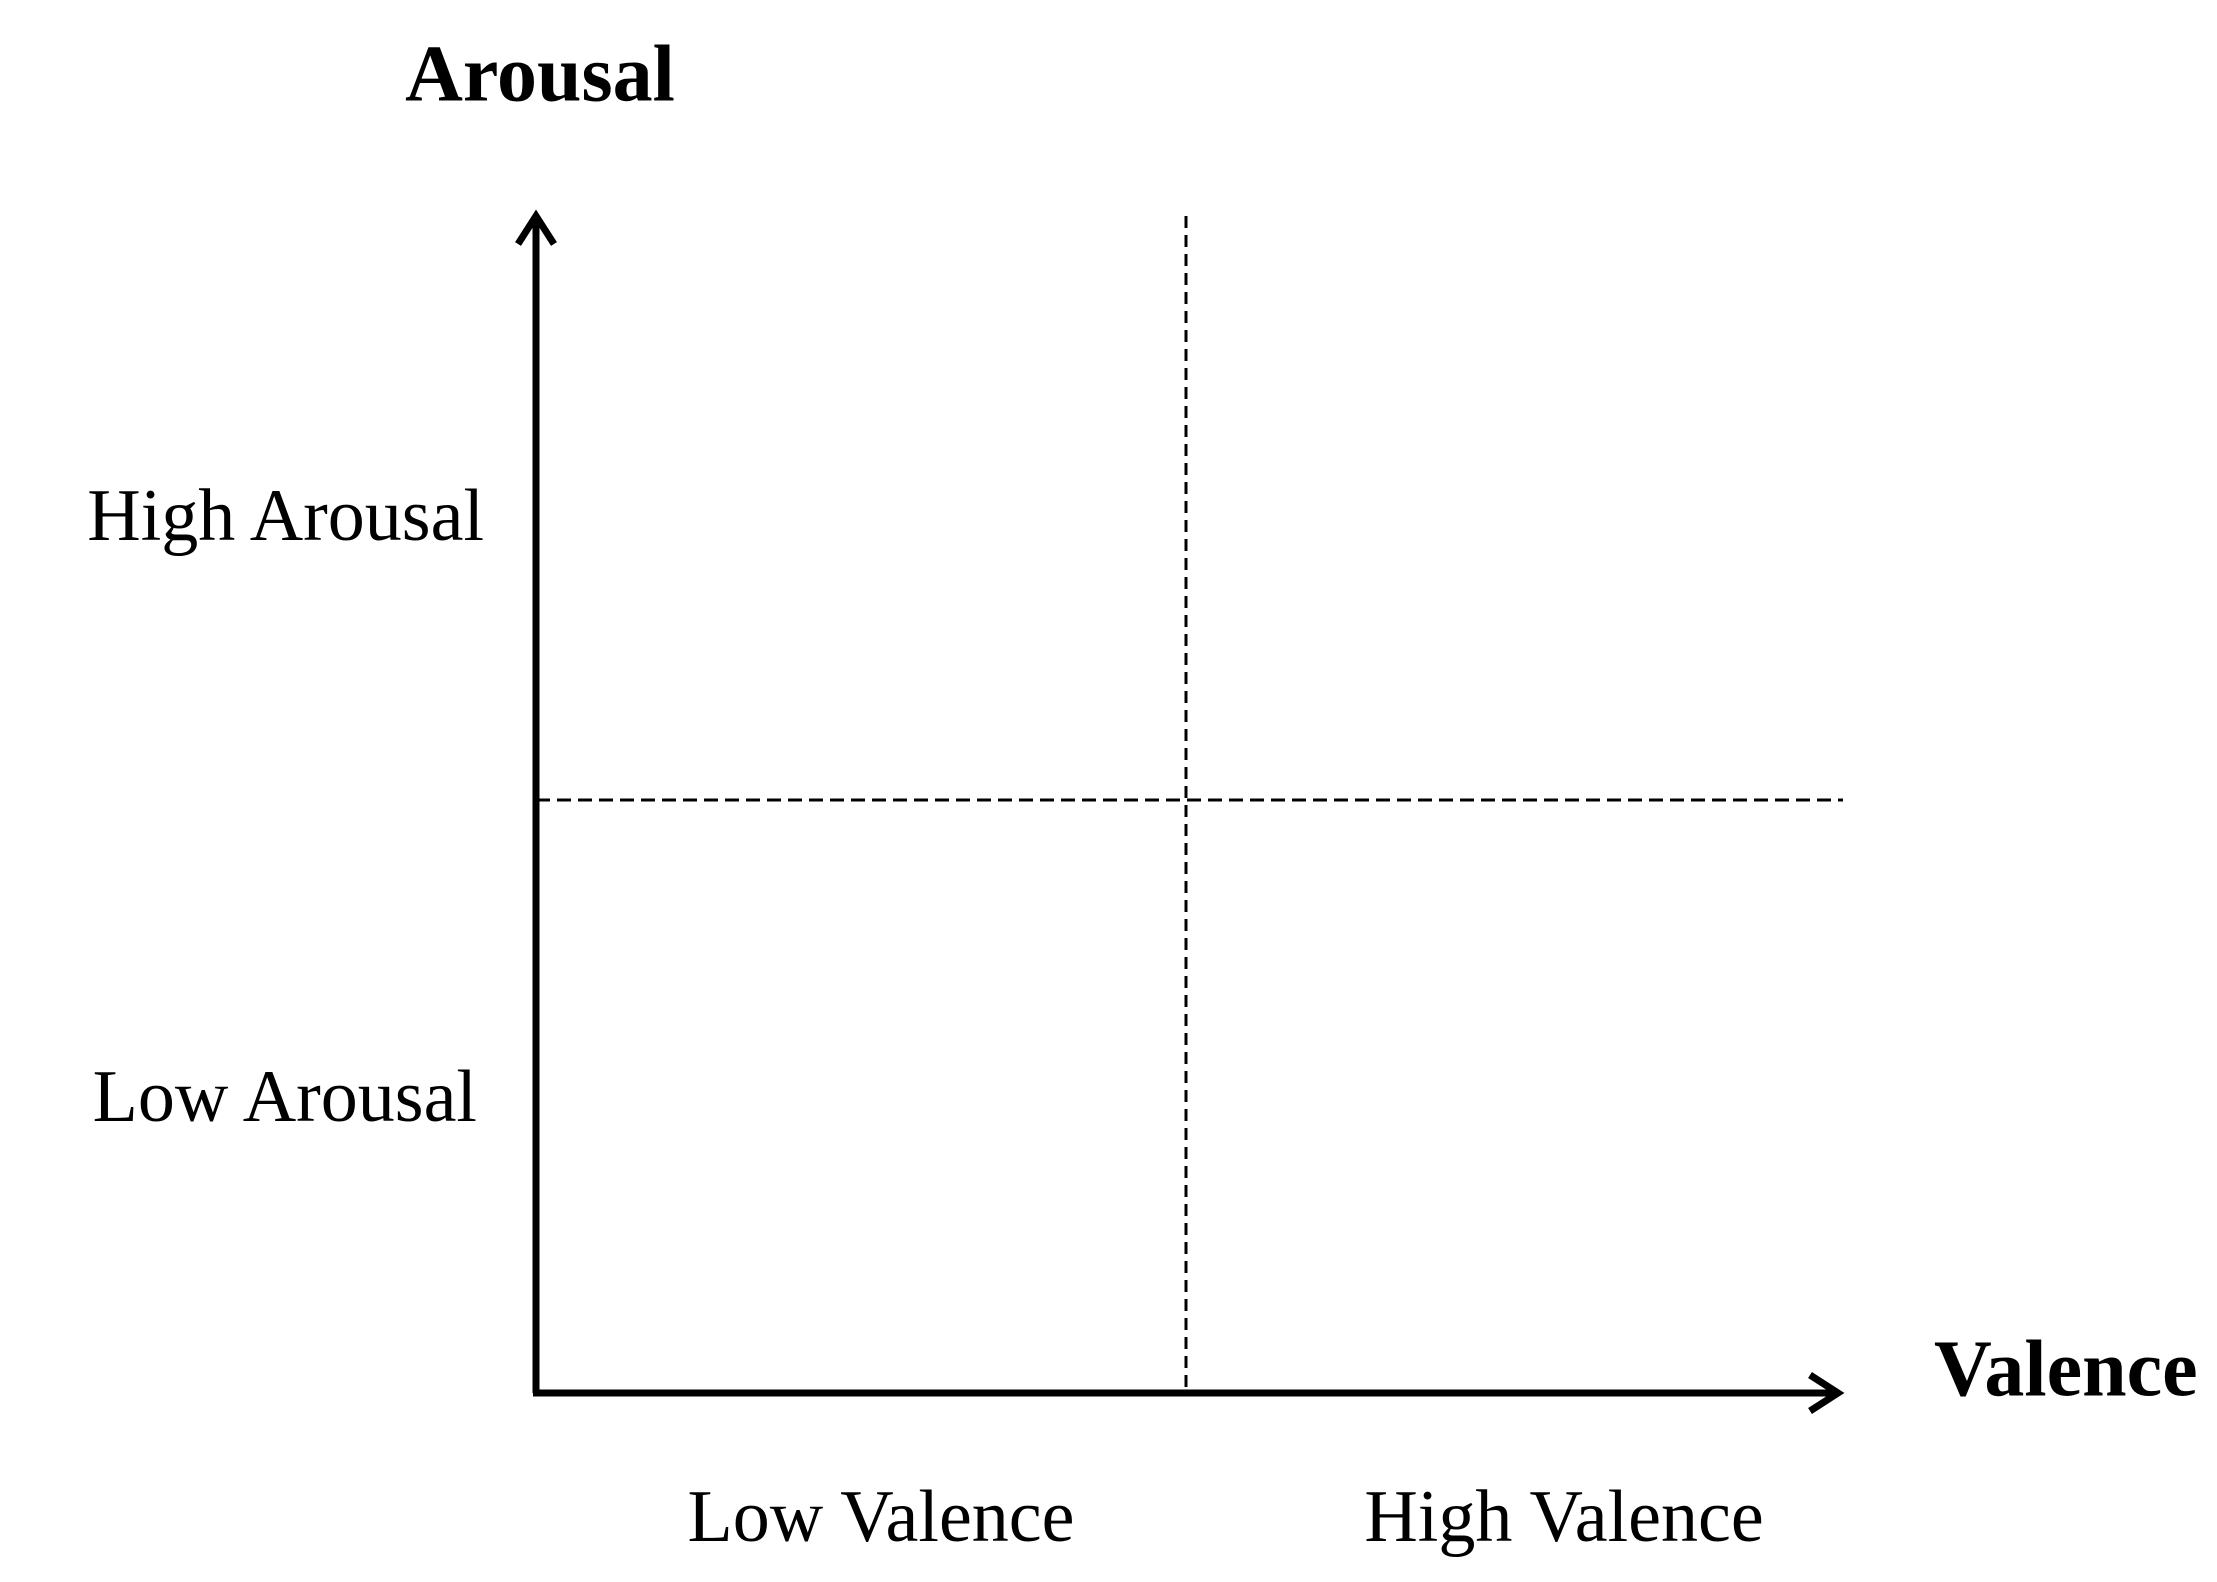 Image resolution: width=2217 pixels, height=1582 pixels. What do you see at coordinates (881, 1517) in the screenshot?
I see `x-low-label: Low Valence` at bounding box center [881, 1517].